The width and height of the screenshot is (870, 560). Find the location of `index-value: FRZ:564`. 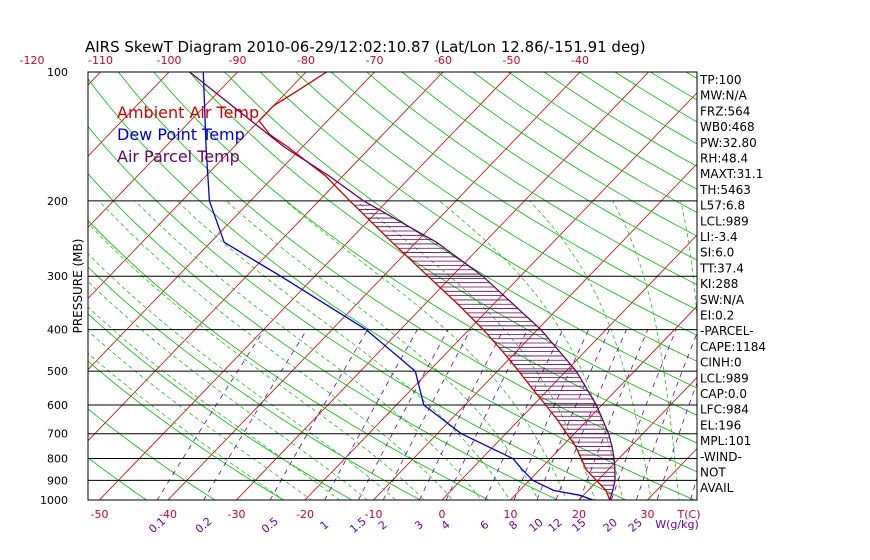

index-value: FRZ:564 is located at coordinates (725, 111).